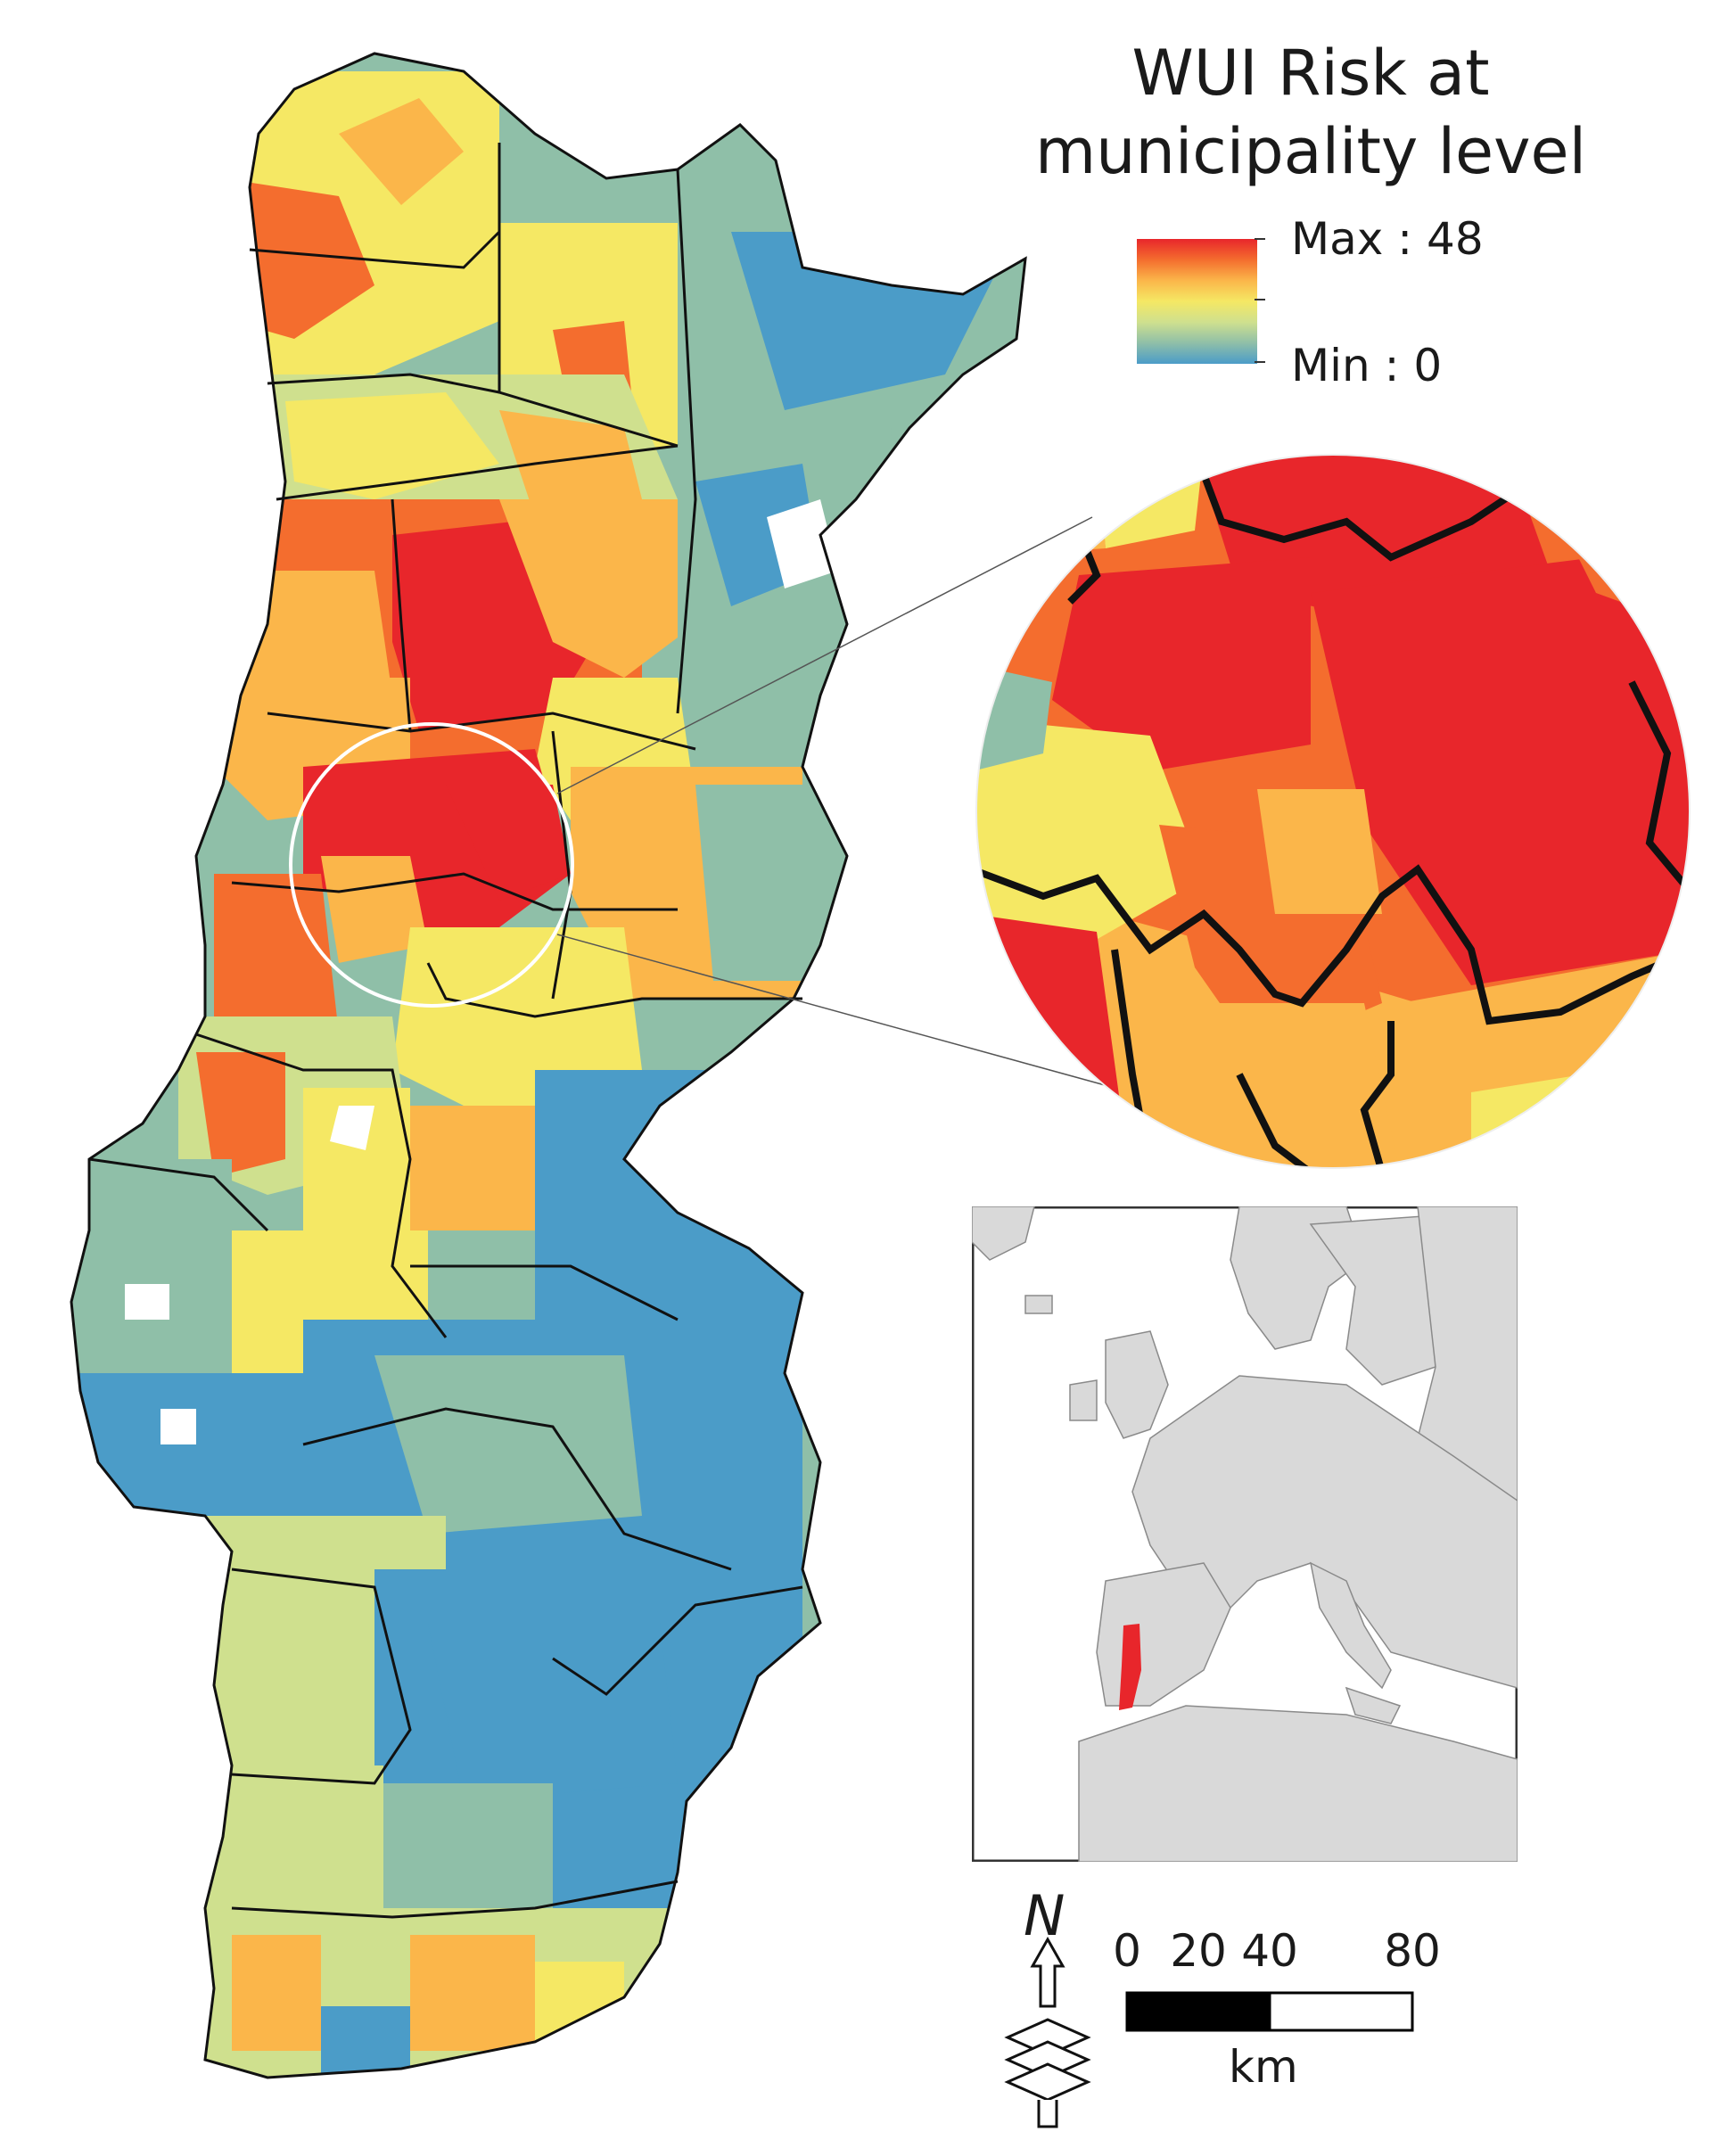  I want to click on north-arrow-icon, so click(1047, 2032).